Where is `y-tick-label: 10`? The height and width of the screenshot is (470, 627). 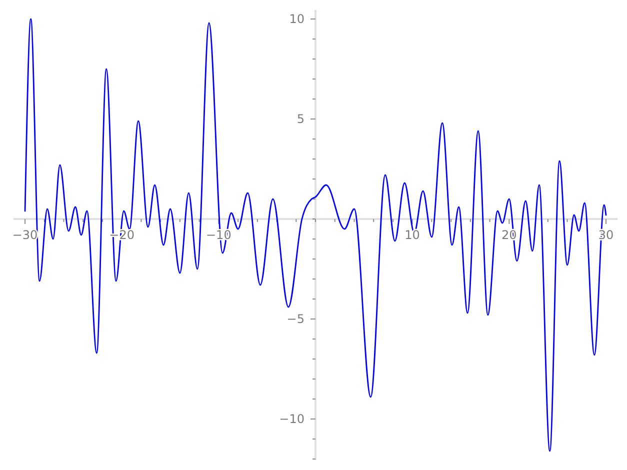
y-tick-label: 10 is located at coordinates (296, 19).